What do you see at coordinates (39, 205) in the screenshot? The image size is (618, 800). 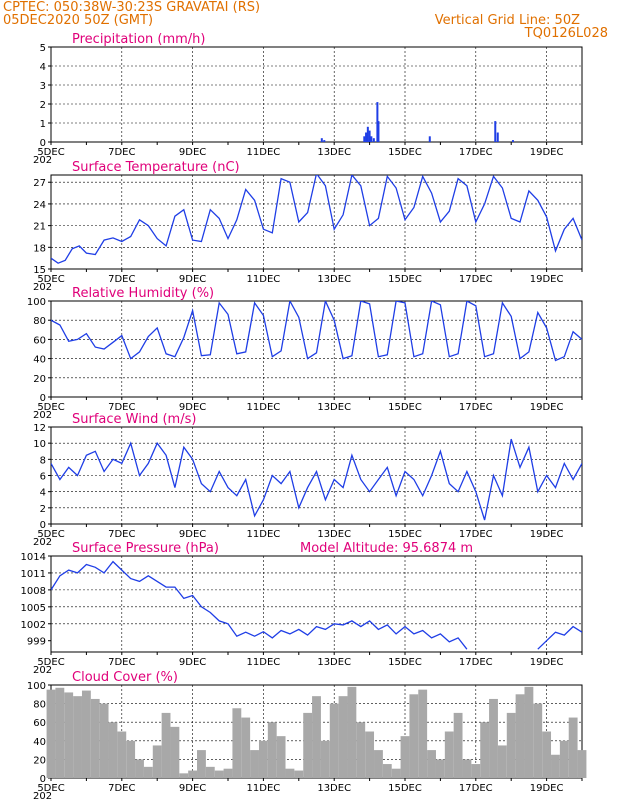 I see `temp-ytick-label: 24` at bounding box center [39, 205].